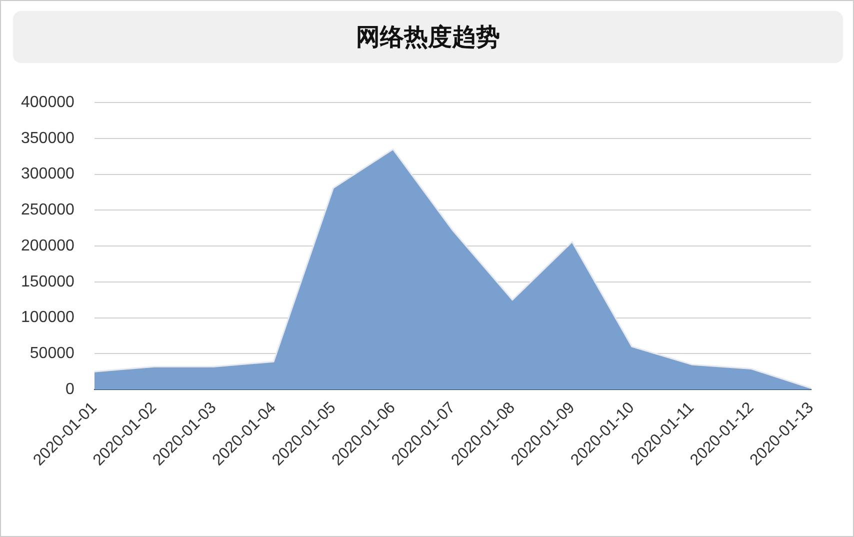 This screenshot has height=537, width=854. I want to click on y-tick-label: 250000, so click(47, 210).